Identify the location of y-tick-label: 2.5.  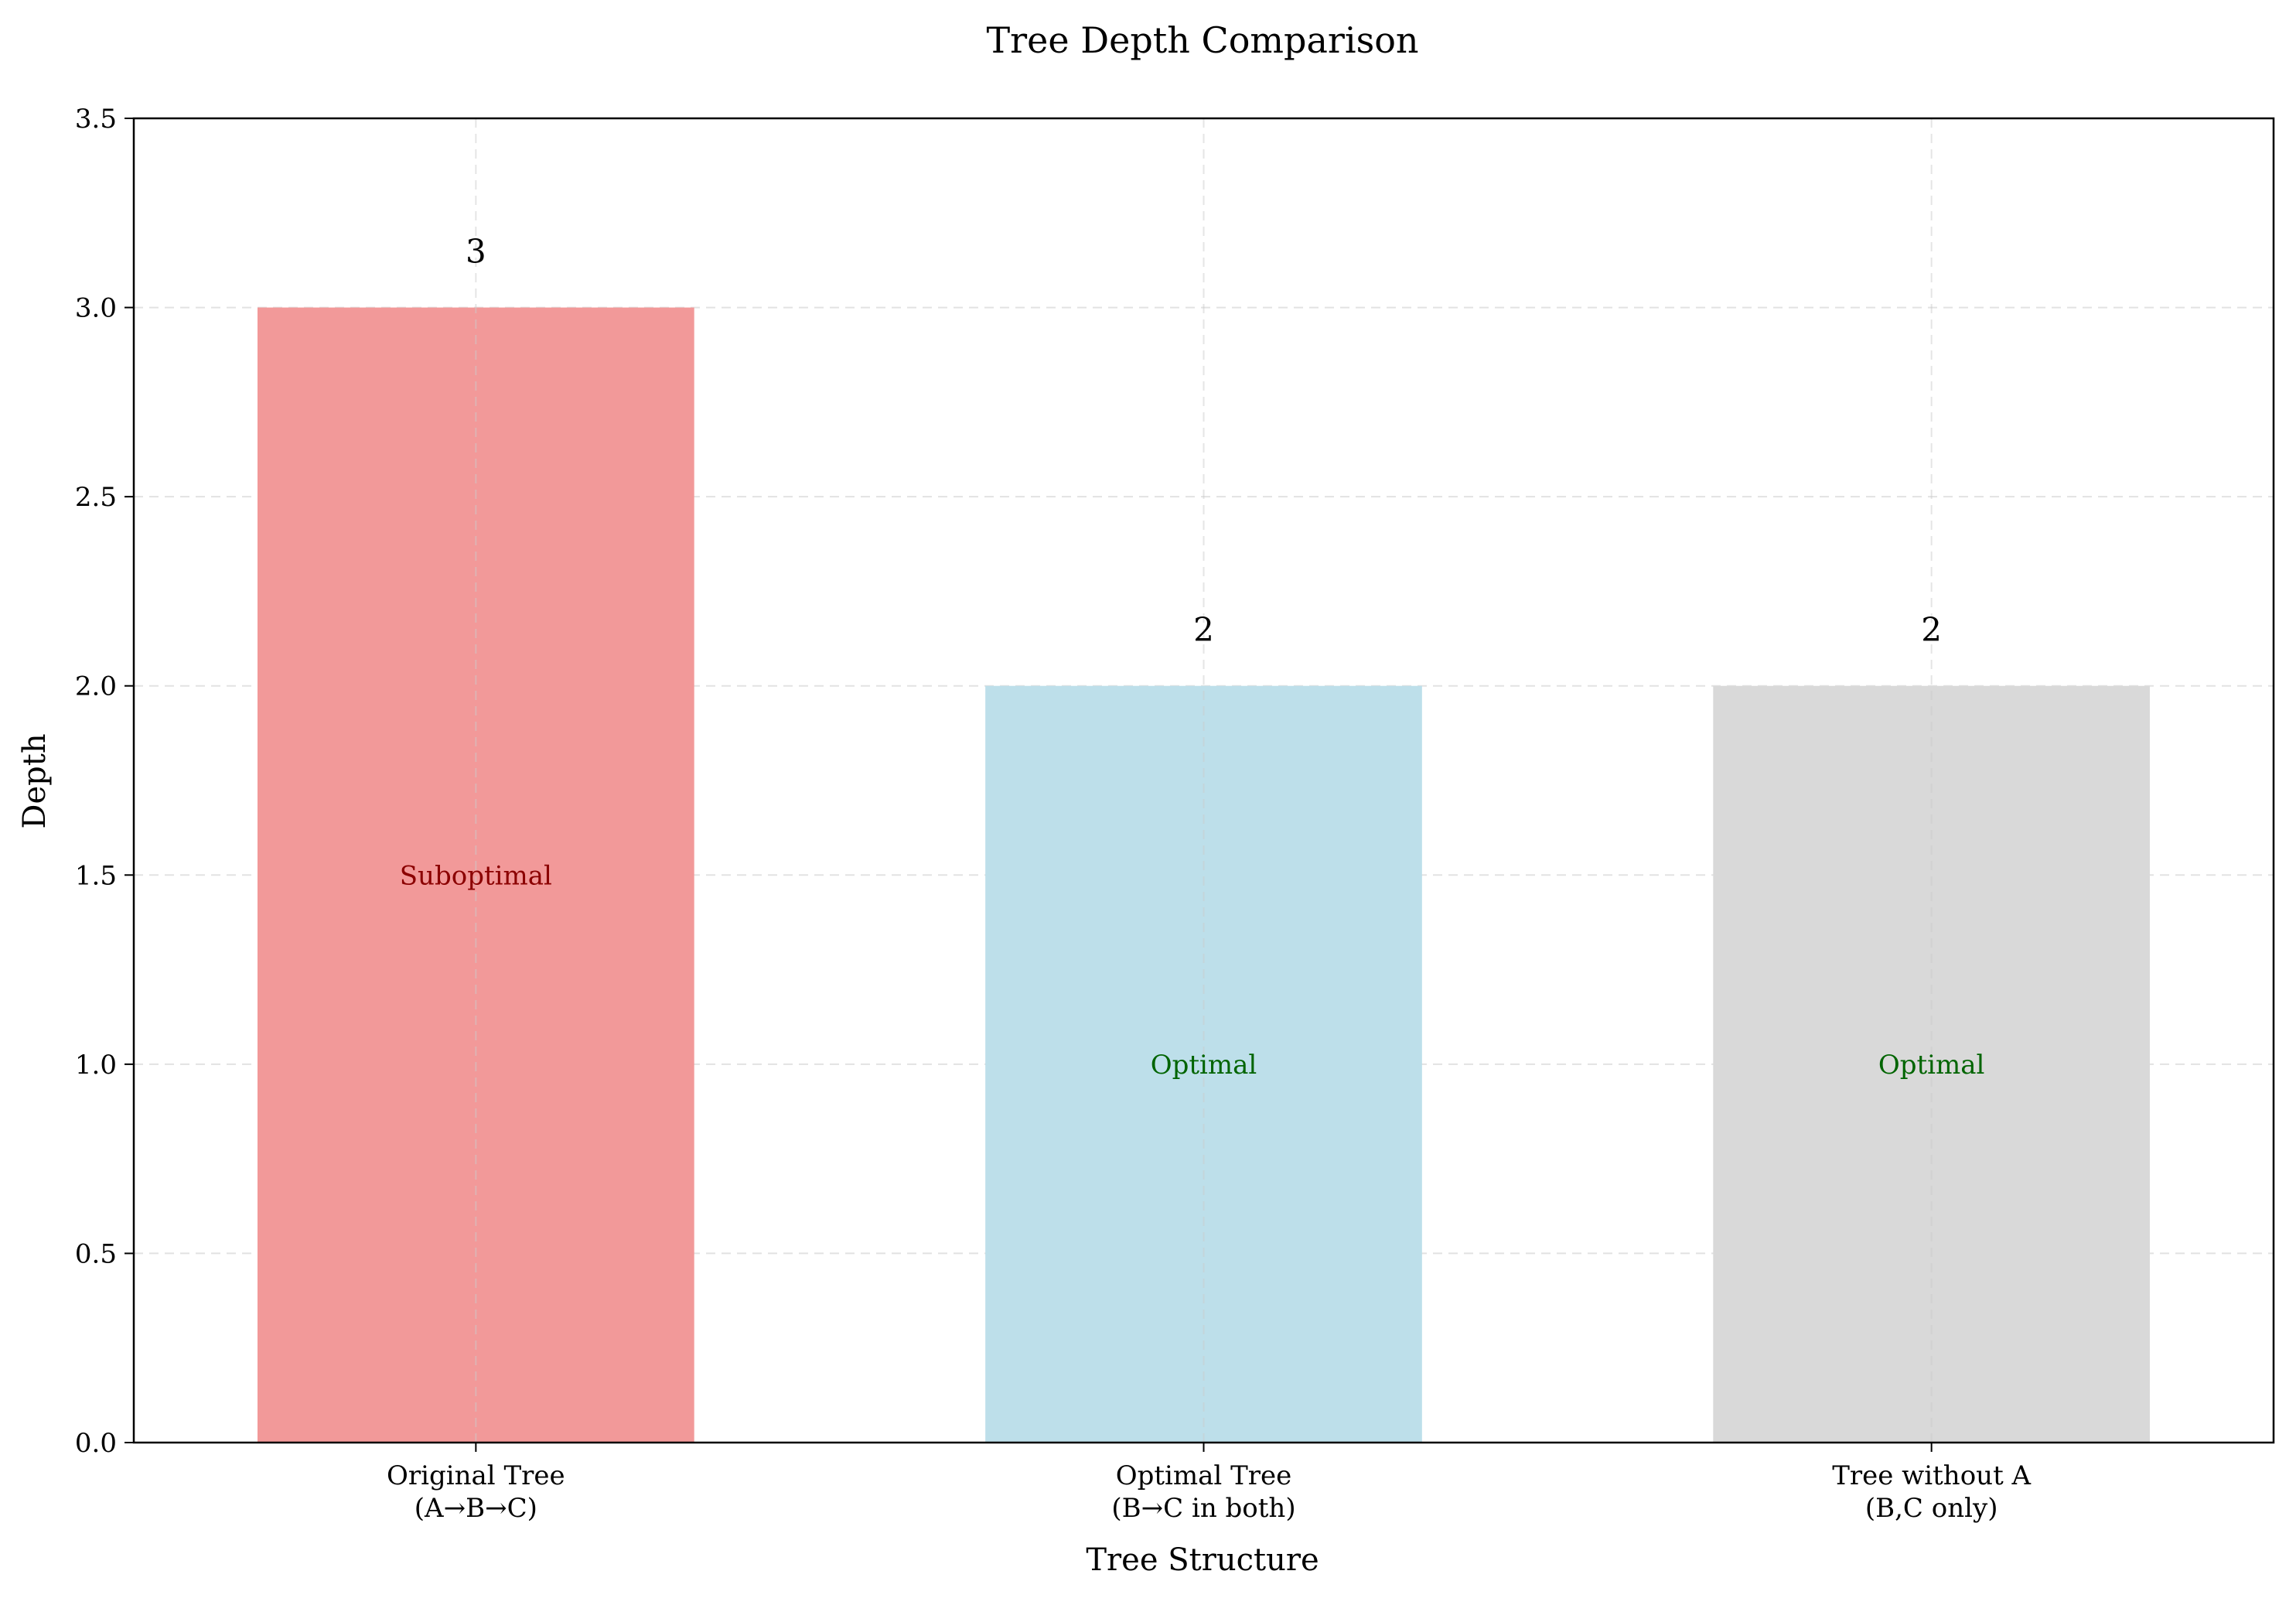
(96, 498).